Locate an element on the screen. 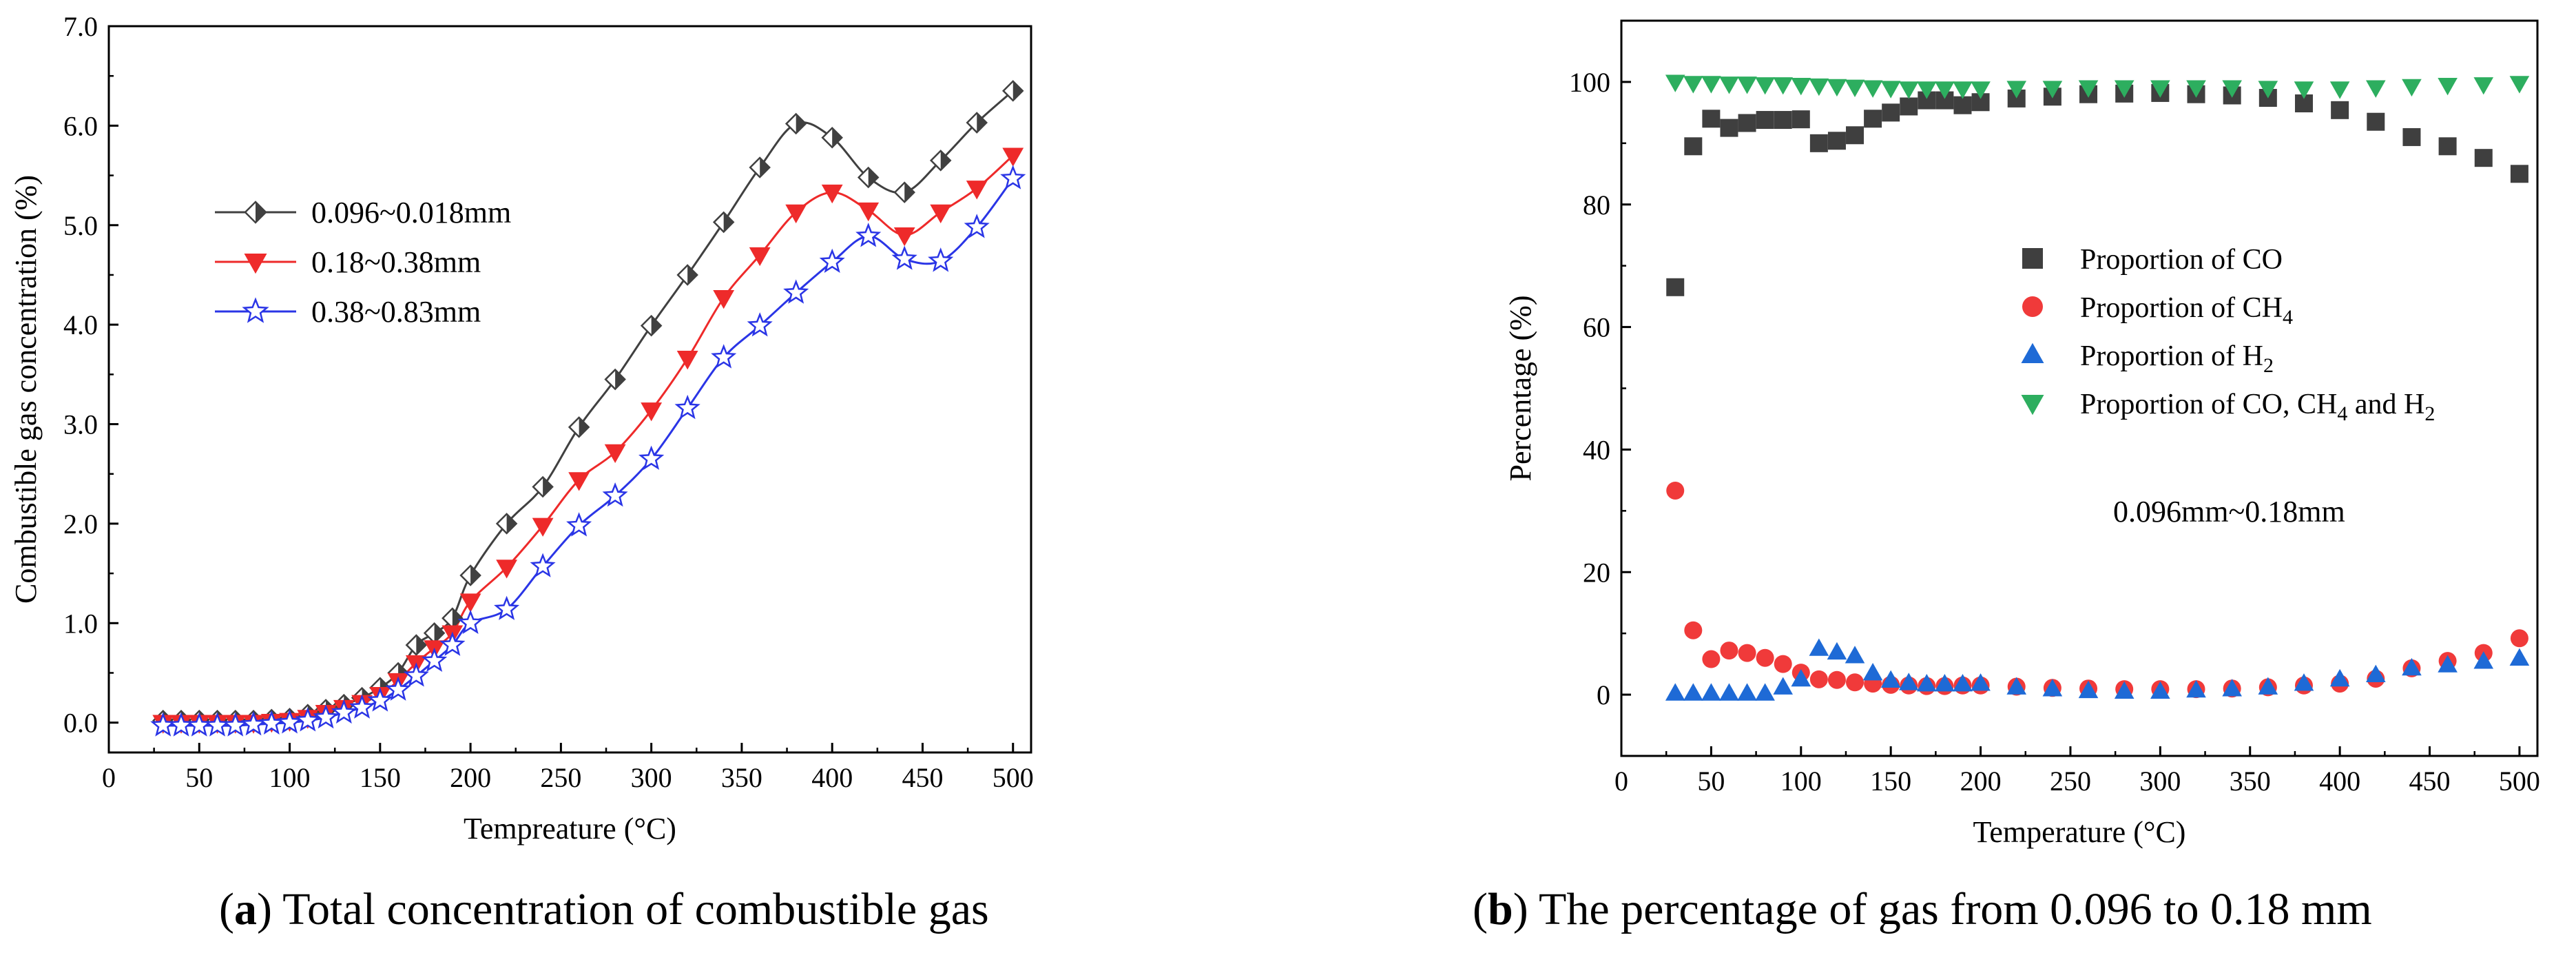 The width and height of the screenshot is (2576, 953). a-x-tick-label: 300 is located at coordinates (651, 778).